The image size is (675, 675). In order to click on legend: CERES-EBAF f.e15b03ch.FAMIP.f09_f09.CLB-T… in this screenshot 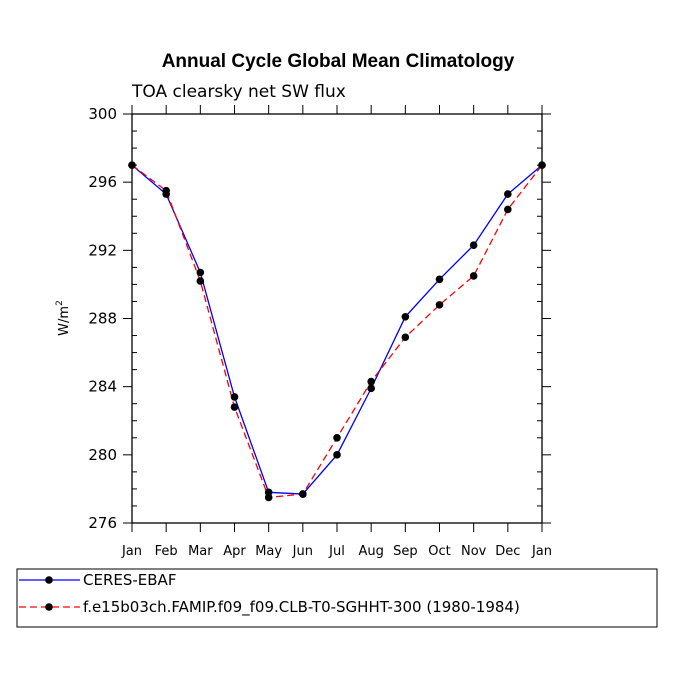, I will do `click(269, 594)`.